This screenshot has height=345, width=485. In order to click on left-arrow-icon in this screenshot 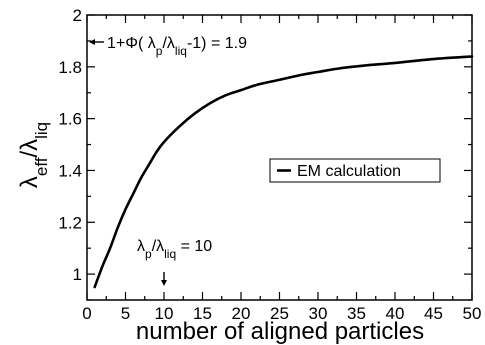, I will do `click(96, 42)`.